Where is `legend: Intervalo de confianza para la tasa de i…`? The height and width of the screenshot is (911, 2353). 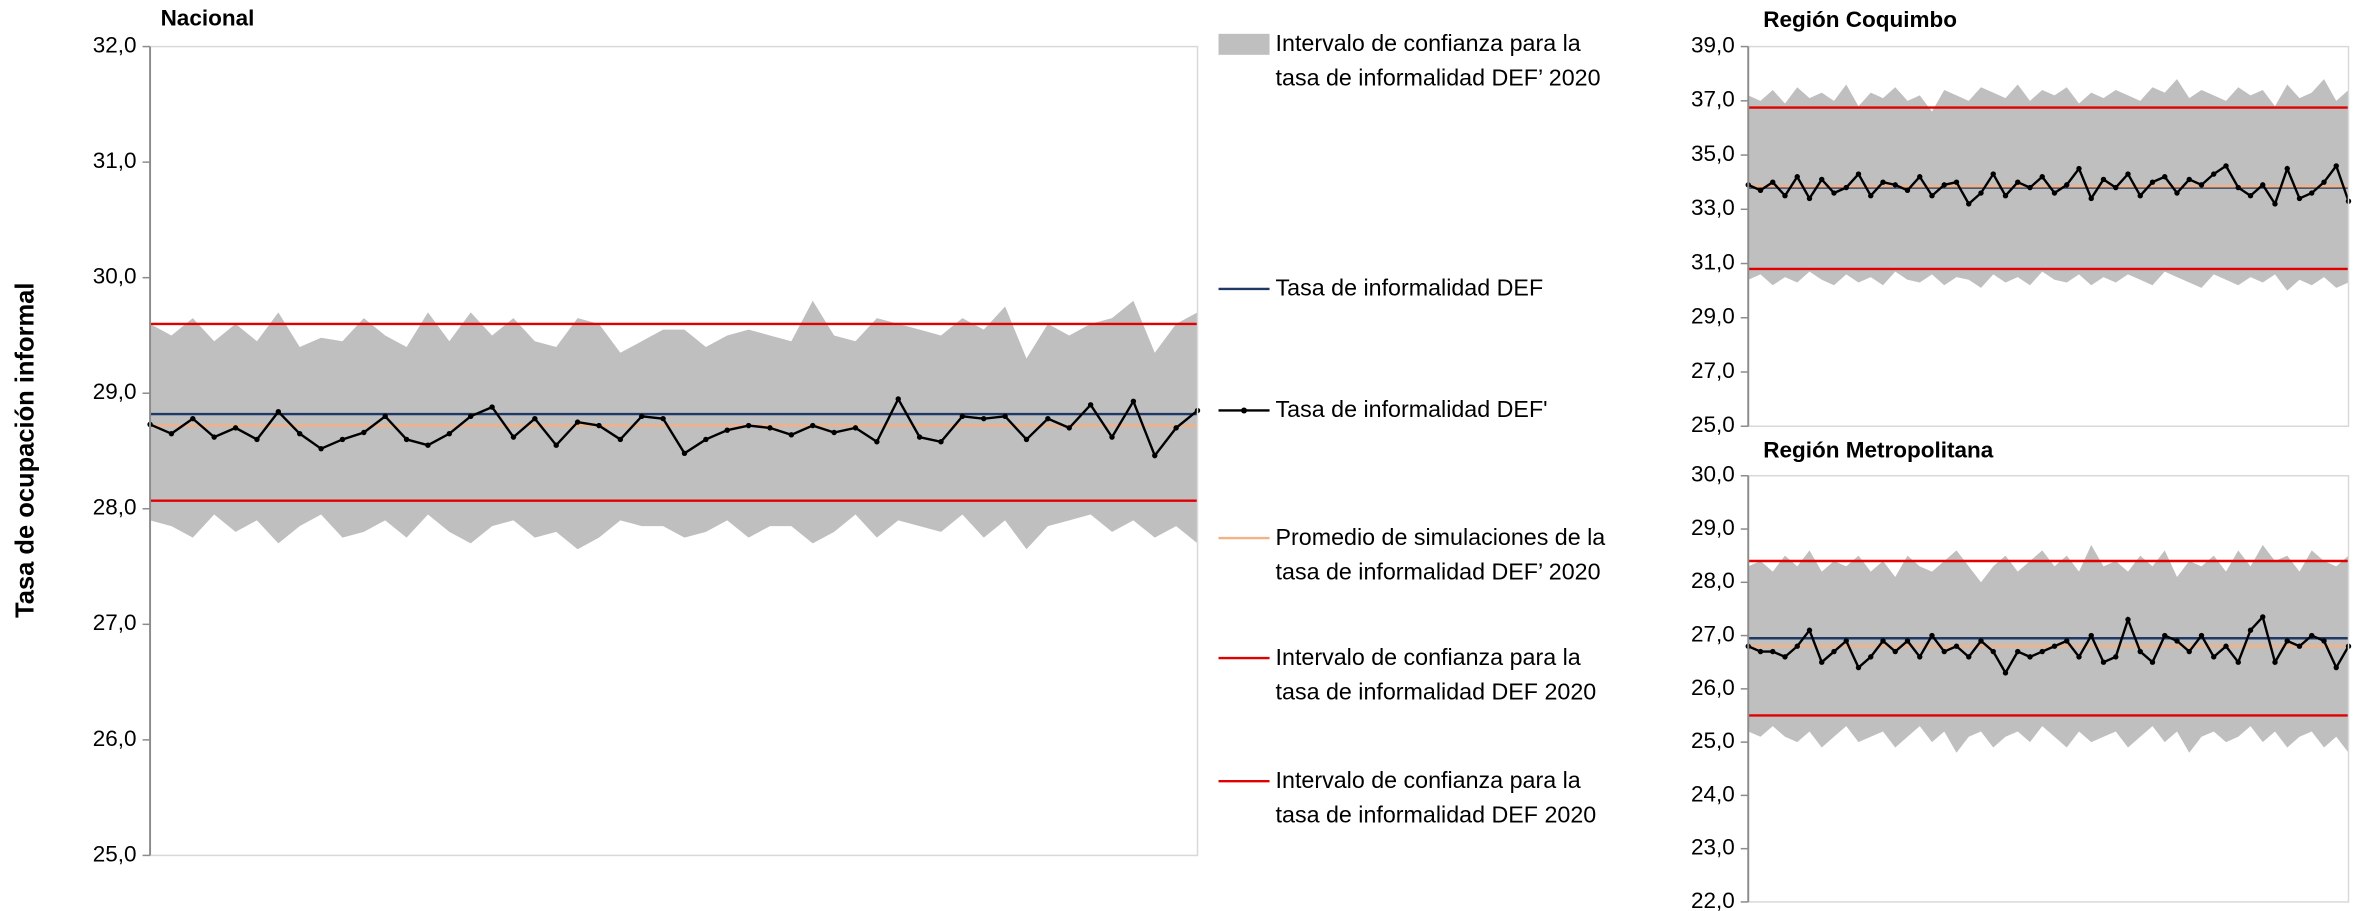
legend: Intervalo de confianza para la tasa de i… is located at coordinates (1411, 430).